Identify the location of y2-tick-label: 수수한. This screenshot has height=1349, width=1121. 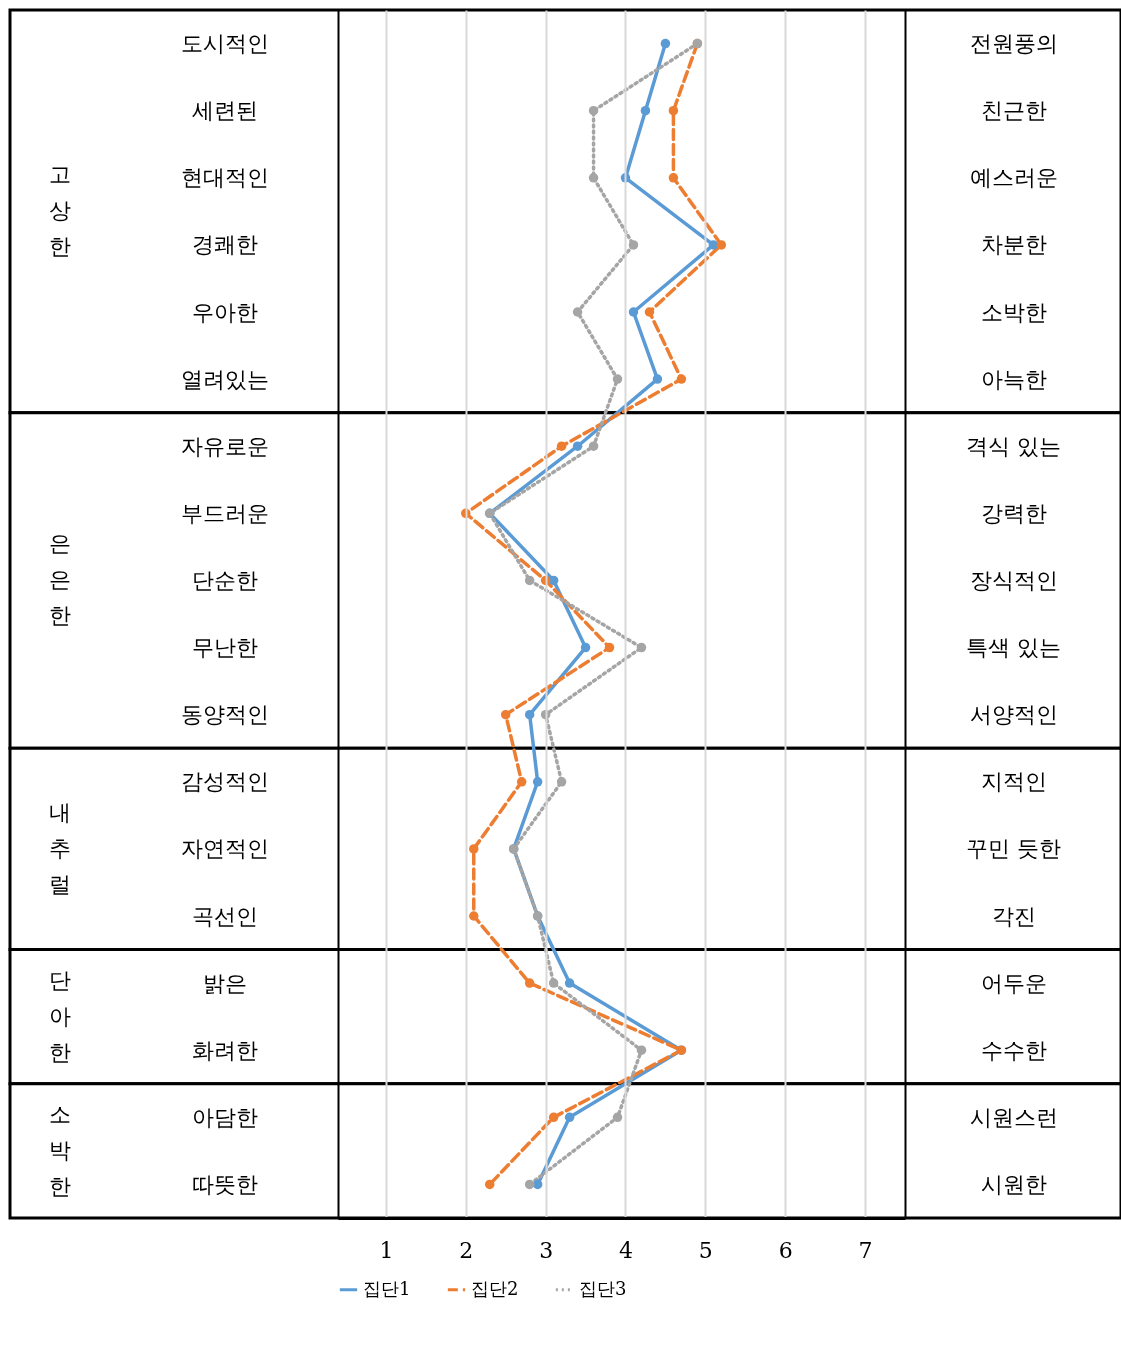
(1013, 1050).